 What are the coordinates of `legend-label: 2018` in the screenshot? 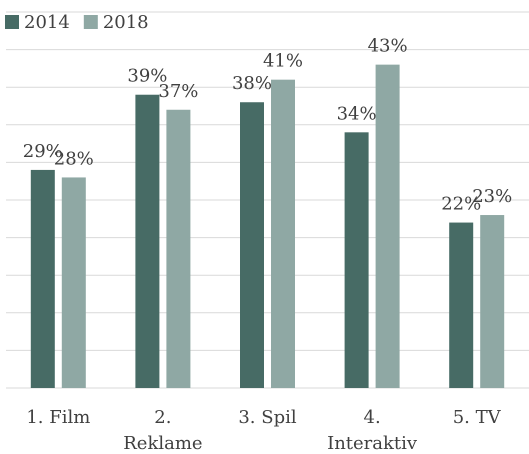 It's located at (126, 22).